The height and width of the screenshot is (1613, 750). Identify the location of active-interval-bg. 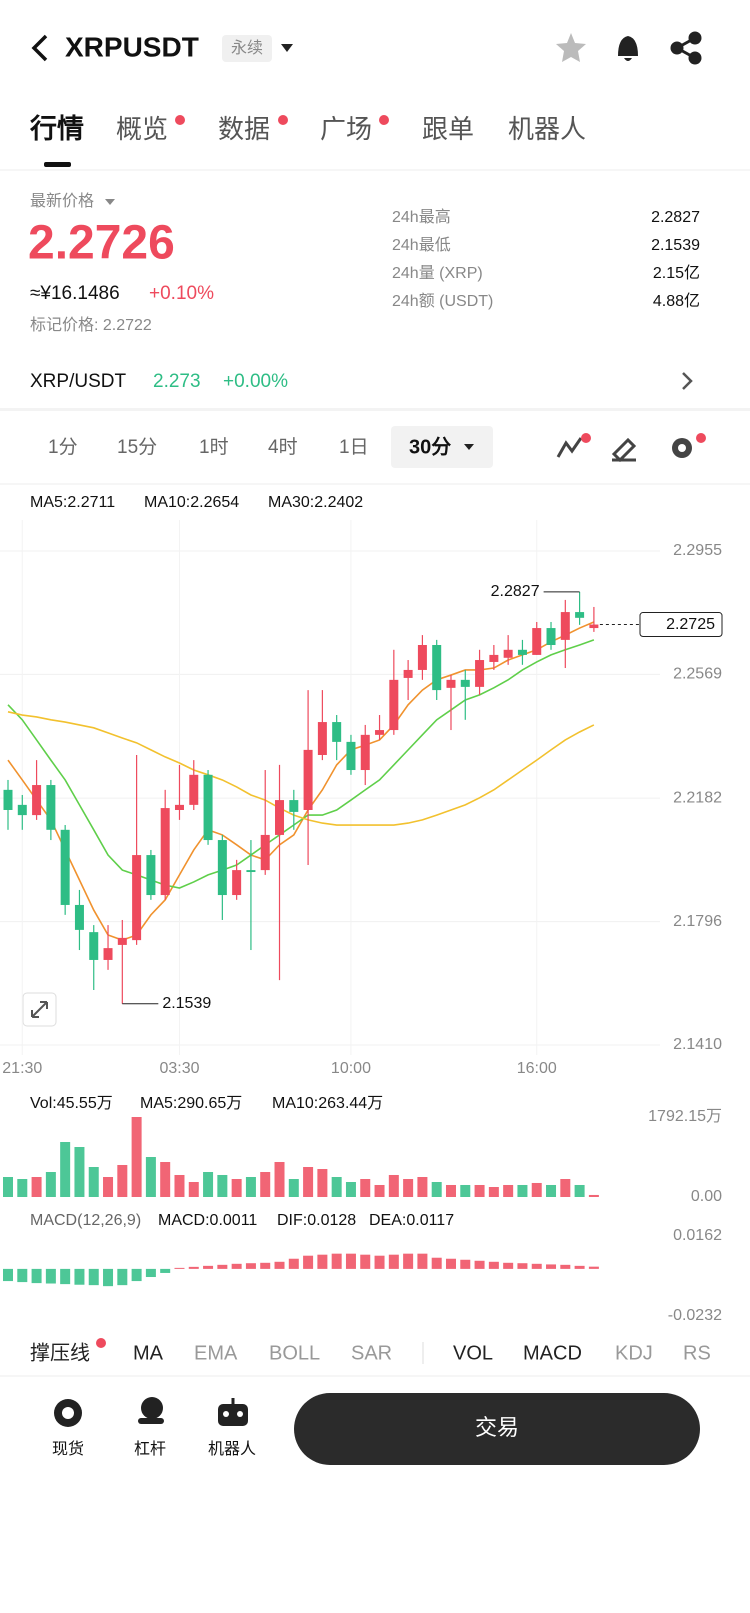
(442, 447).